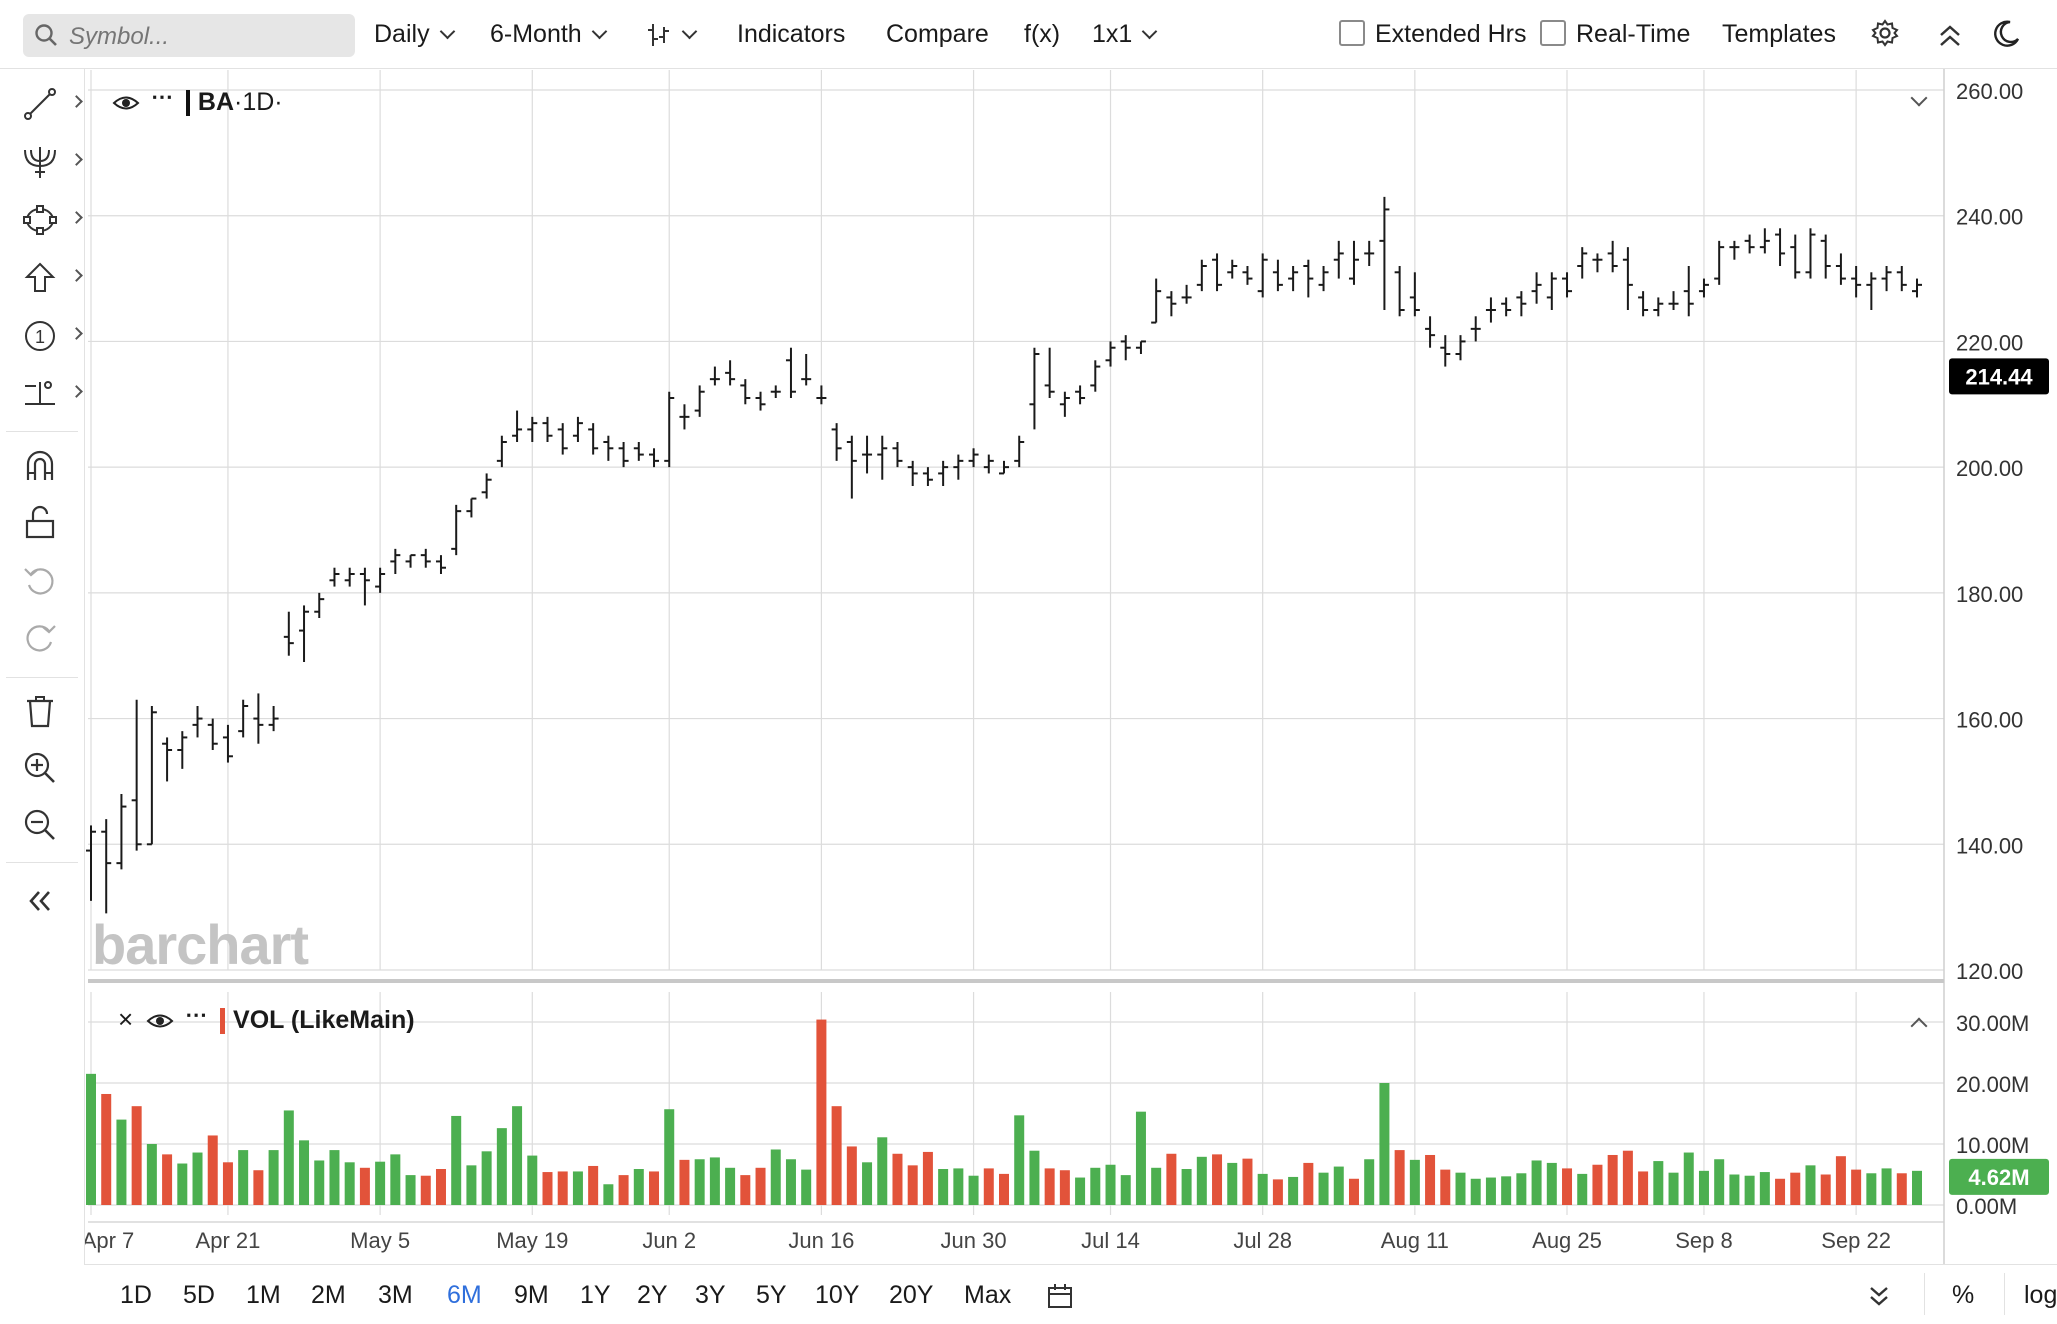  I want to click on log-toggle: log, so click(2040, 1295).